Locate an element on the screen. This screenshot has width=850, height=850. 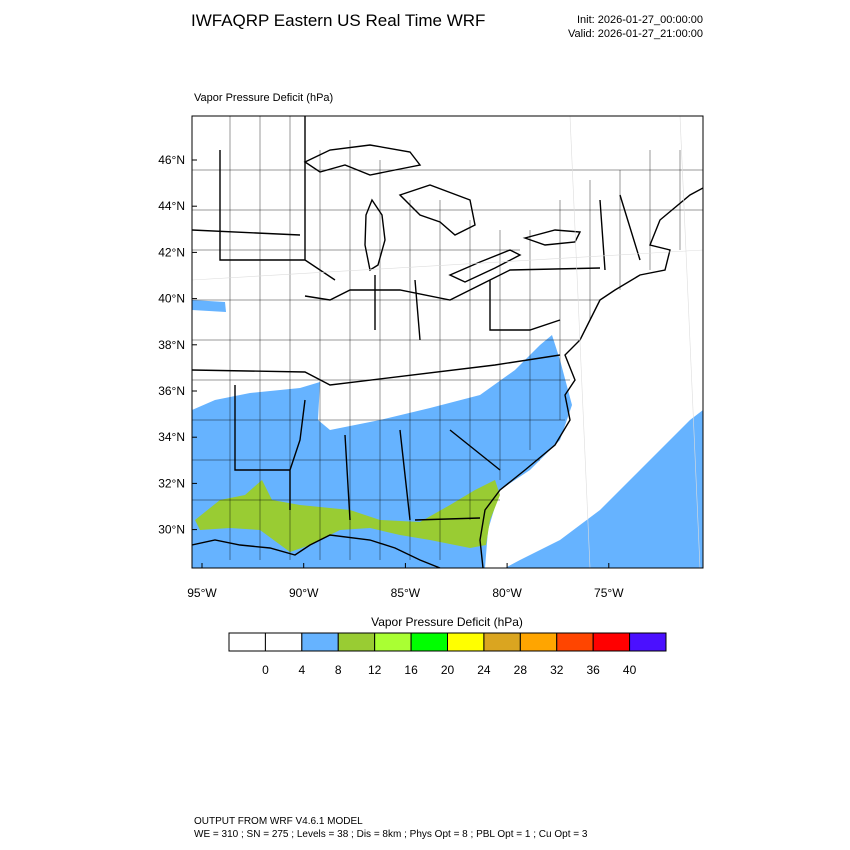
colorbar-tick-label: 36 is located at coordinates (593, 670).